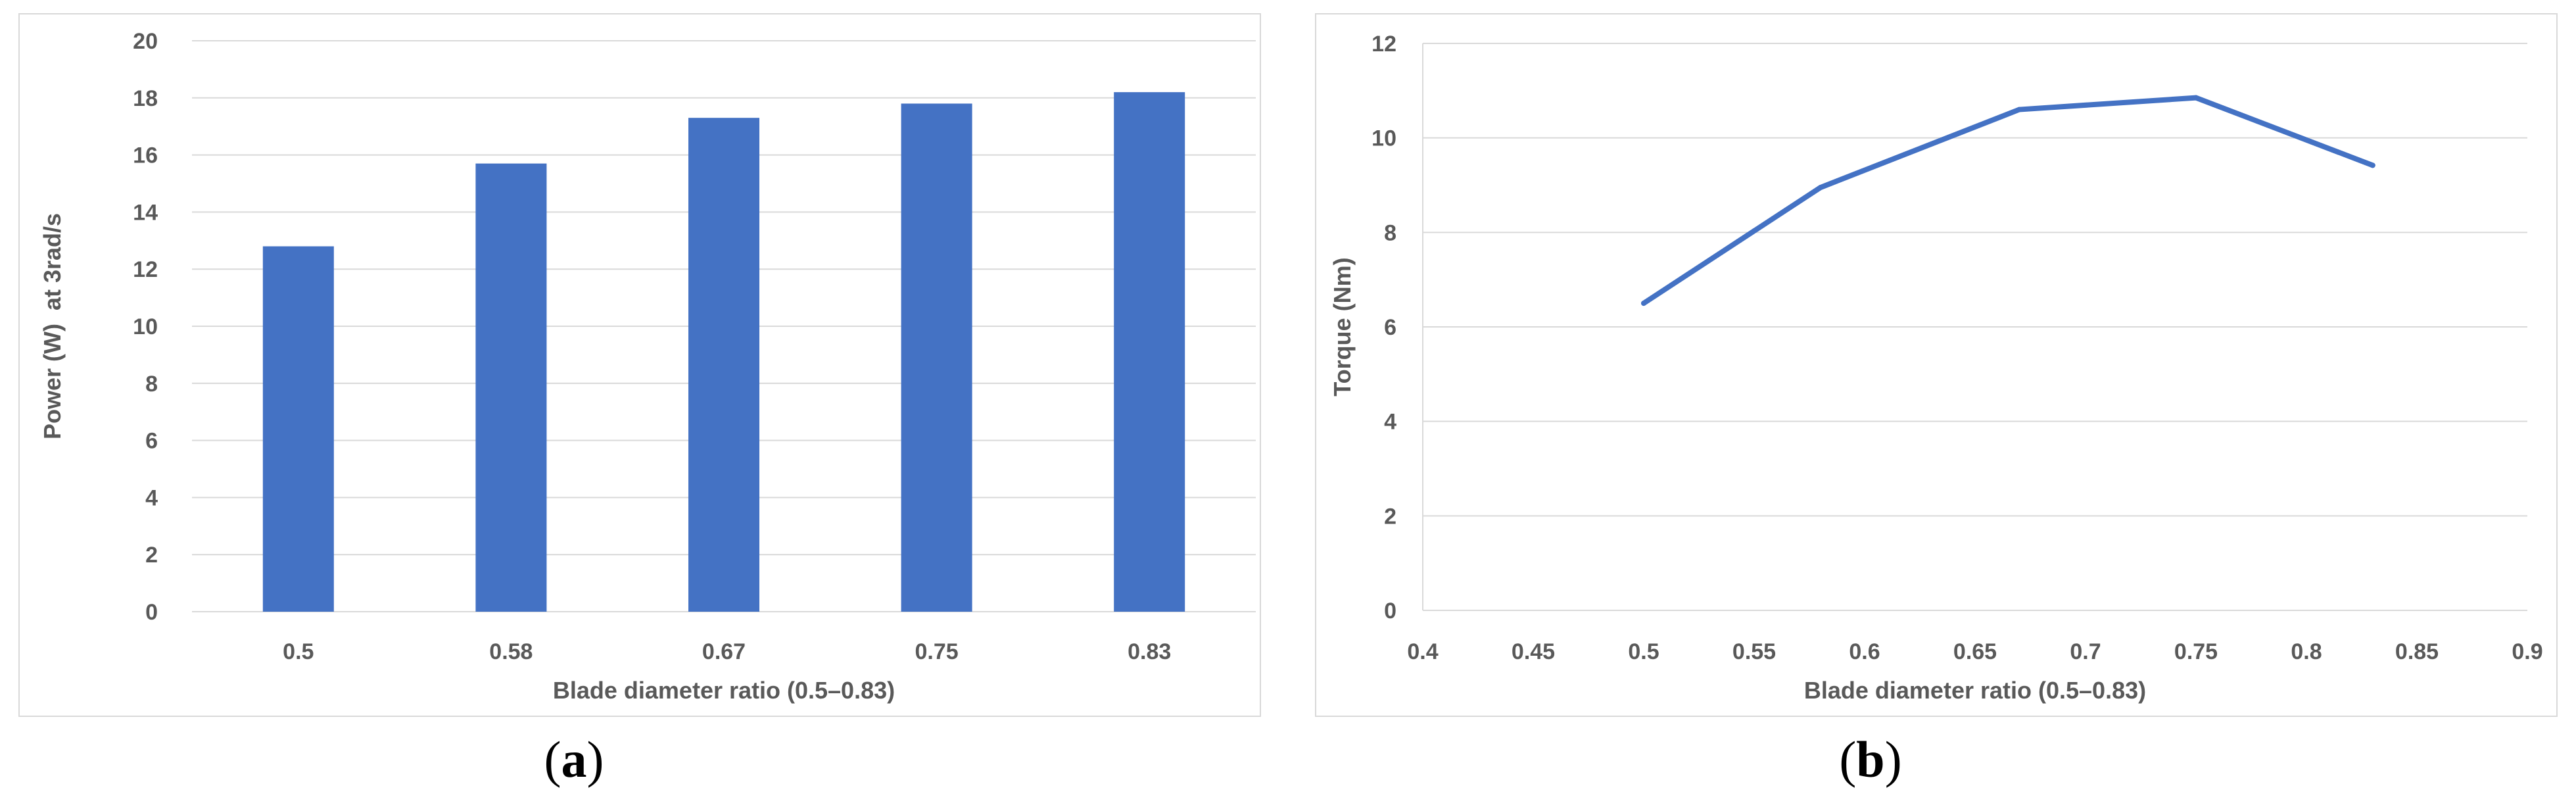  I want to click on caption-a: (a), so click(574, 759).